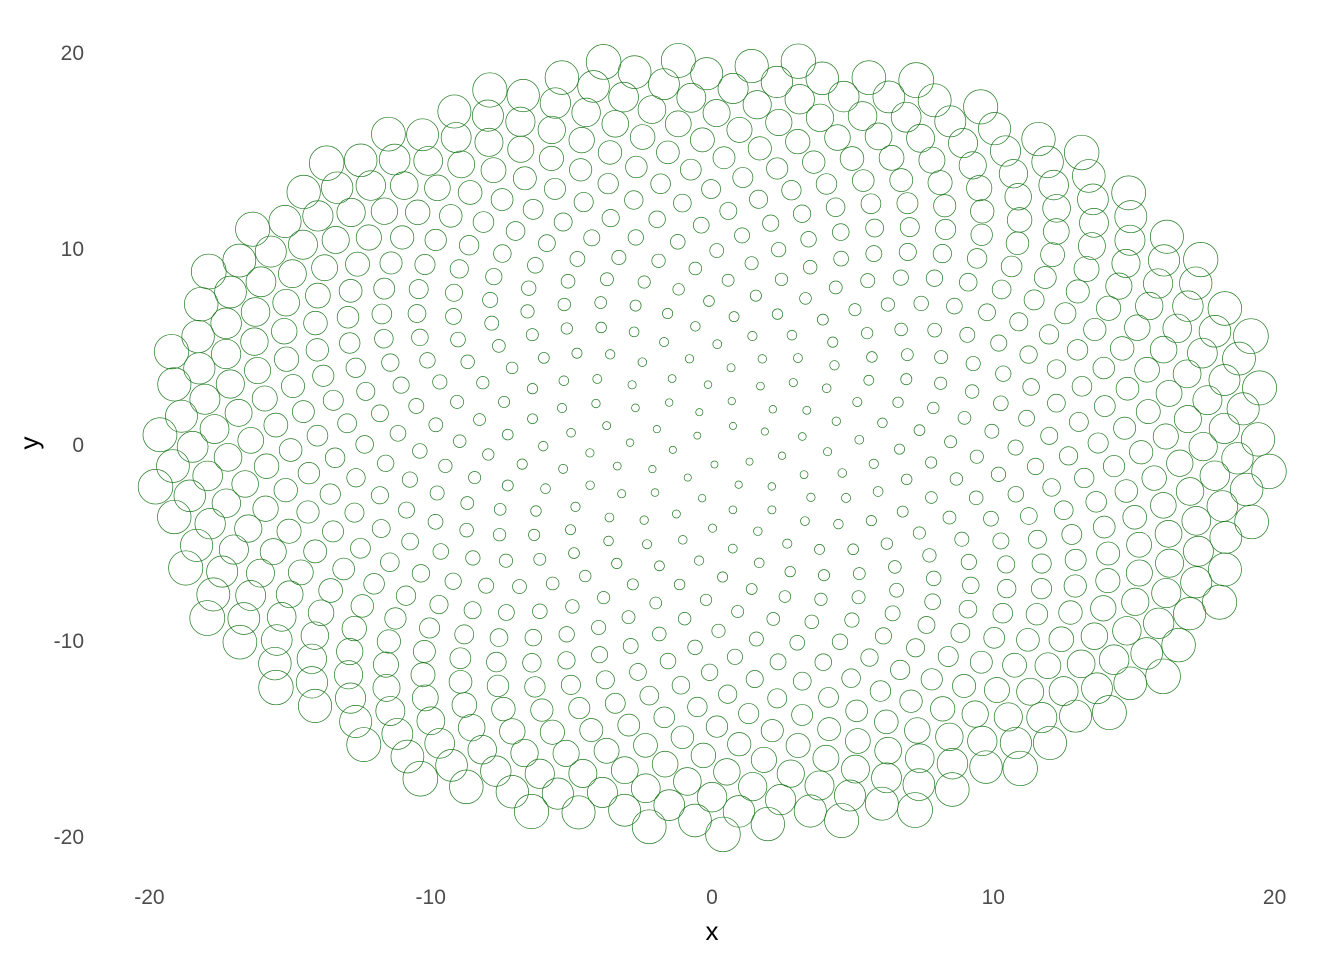 This screenshot has width=1344, height=960. Describe the element at coordinates (149, 897) in the screenshot. I see `x-tick-label: -20` at that location.